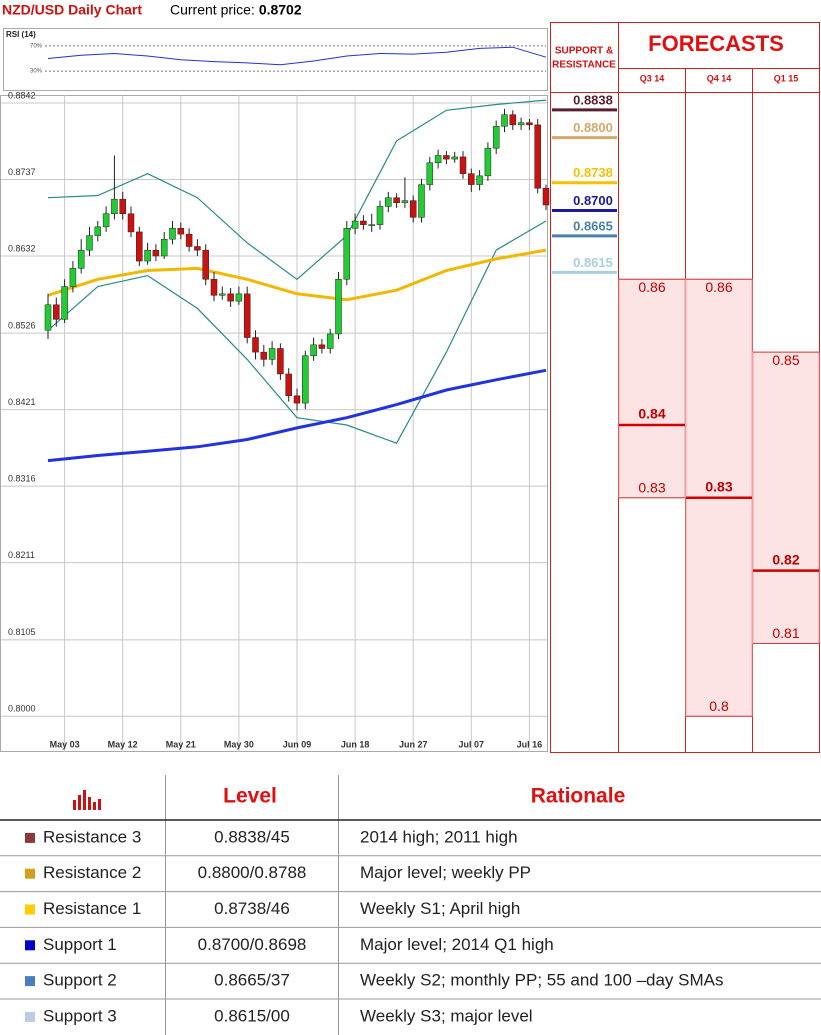  Describe the element at coordinates (252, 1015) in the screenshot. I see `row-level: 0.8615/00` at that location.